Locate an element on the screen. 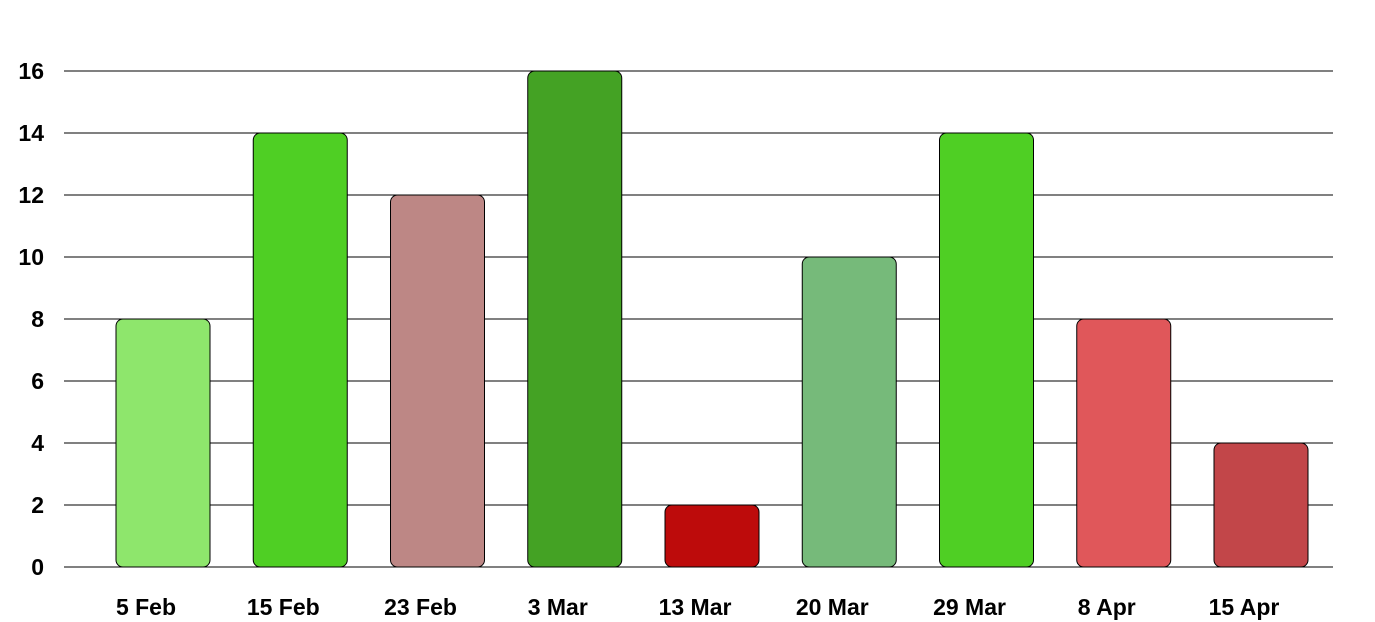 The image size is (1375, 622). y-tick-label: 12 is located at coordinates (31, 195).